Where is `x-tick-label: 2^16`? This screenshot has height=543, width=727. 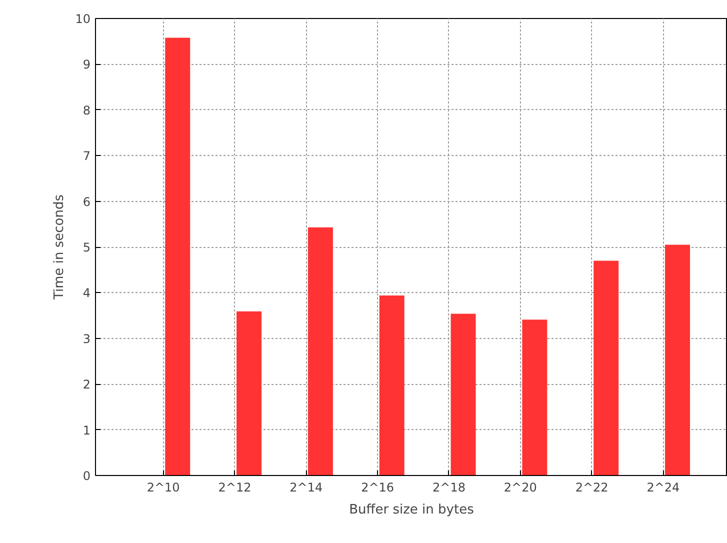 x-tick-label: 2^16 is located at coordinates (377, 487).